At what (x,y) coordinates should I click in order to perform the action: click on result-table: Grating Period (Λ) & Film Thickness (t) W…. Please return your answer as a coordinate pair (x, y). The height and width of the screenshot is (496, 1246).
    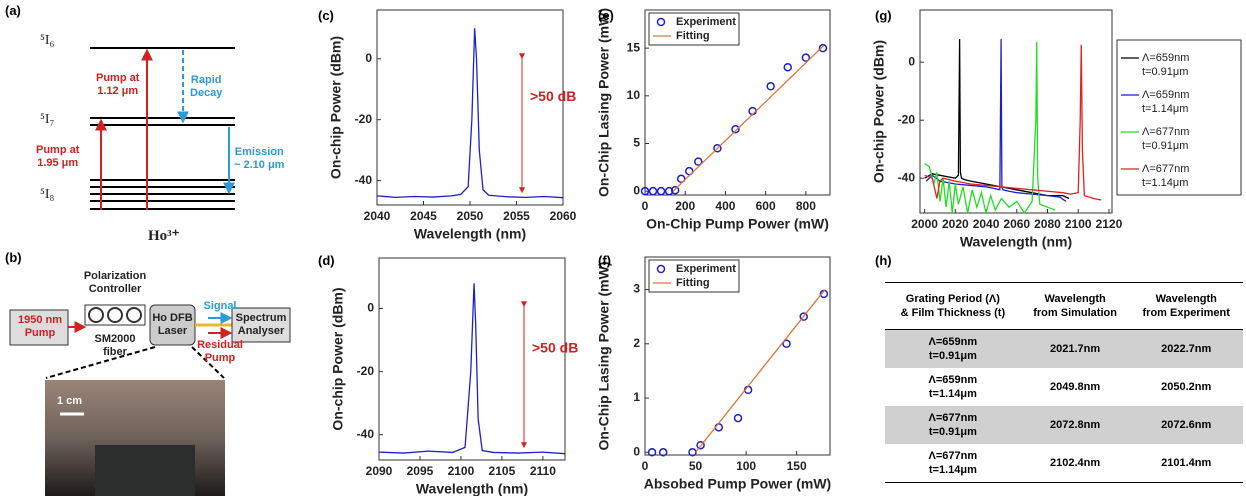
    Looking at the image, I should click on (1064, 382).